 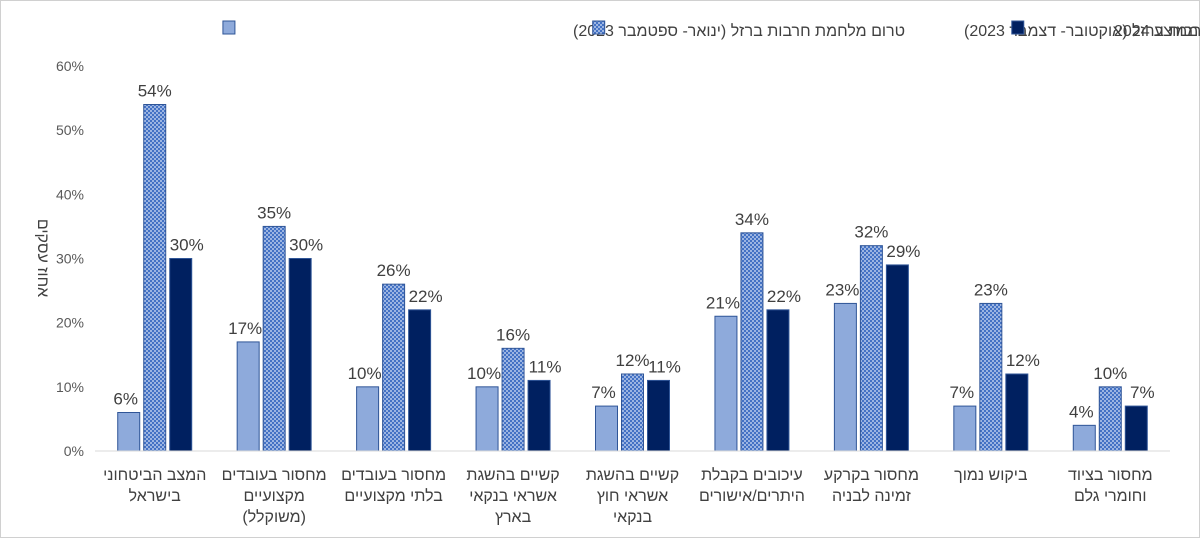 What do you see at coordinates (871, 496) in the screenshot?
I see `category-label-line: זמינה לבניה` at bounding box center [871, 496].